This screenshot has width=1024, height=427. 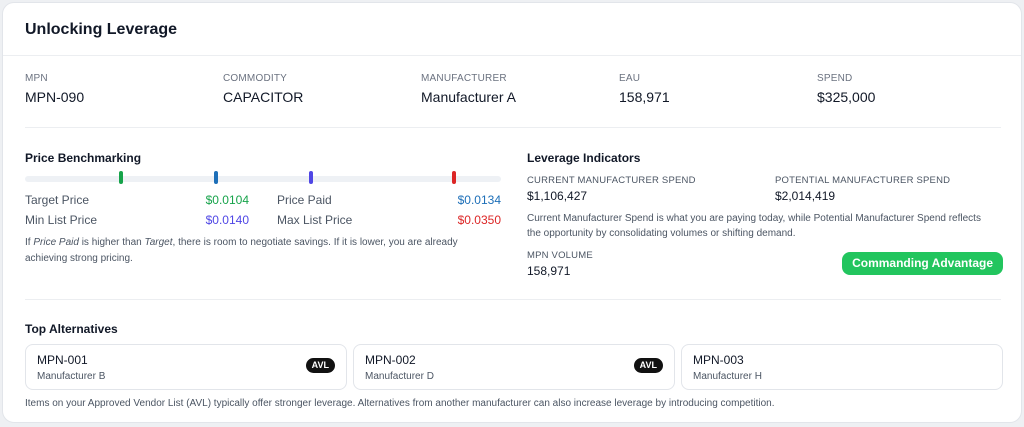 I want to click on summary-spend: SPEND $325,000, so click(x=846, y=89).